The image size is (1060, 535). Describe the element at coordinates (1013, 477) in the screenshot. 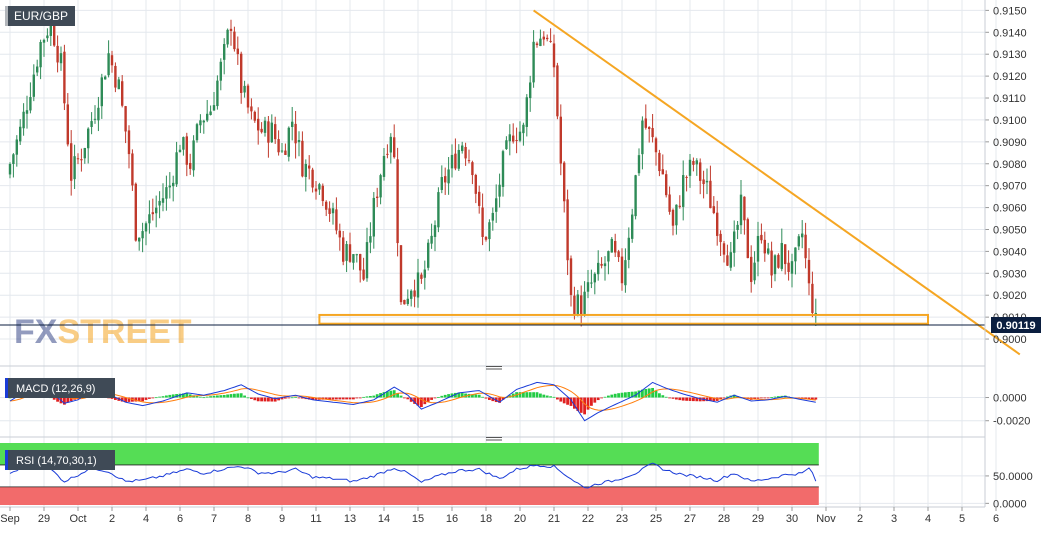

I see `rsi-tick-label: 50.0000` at that location.